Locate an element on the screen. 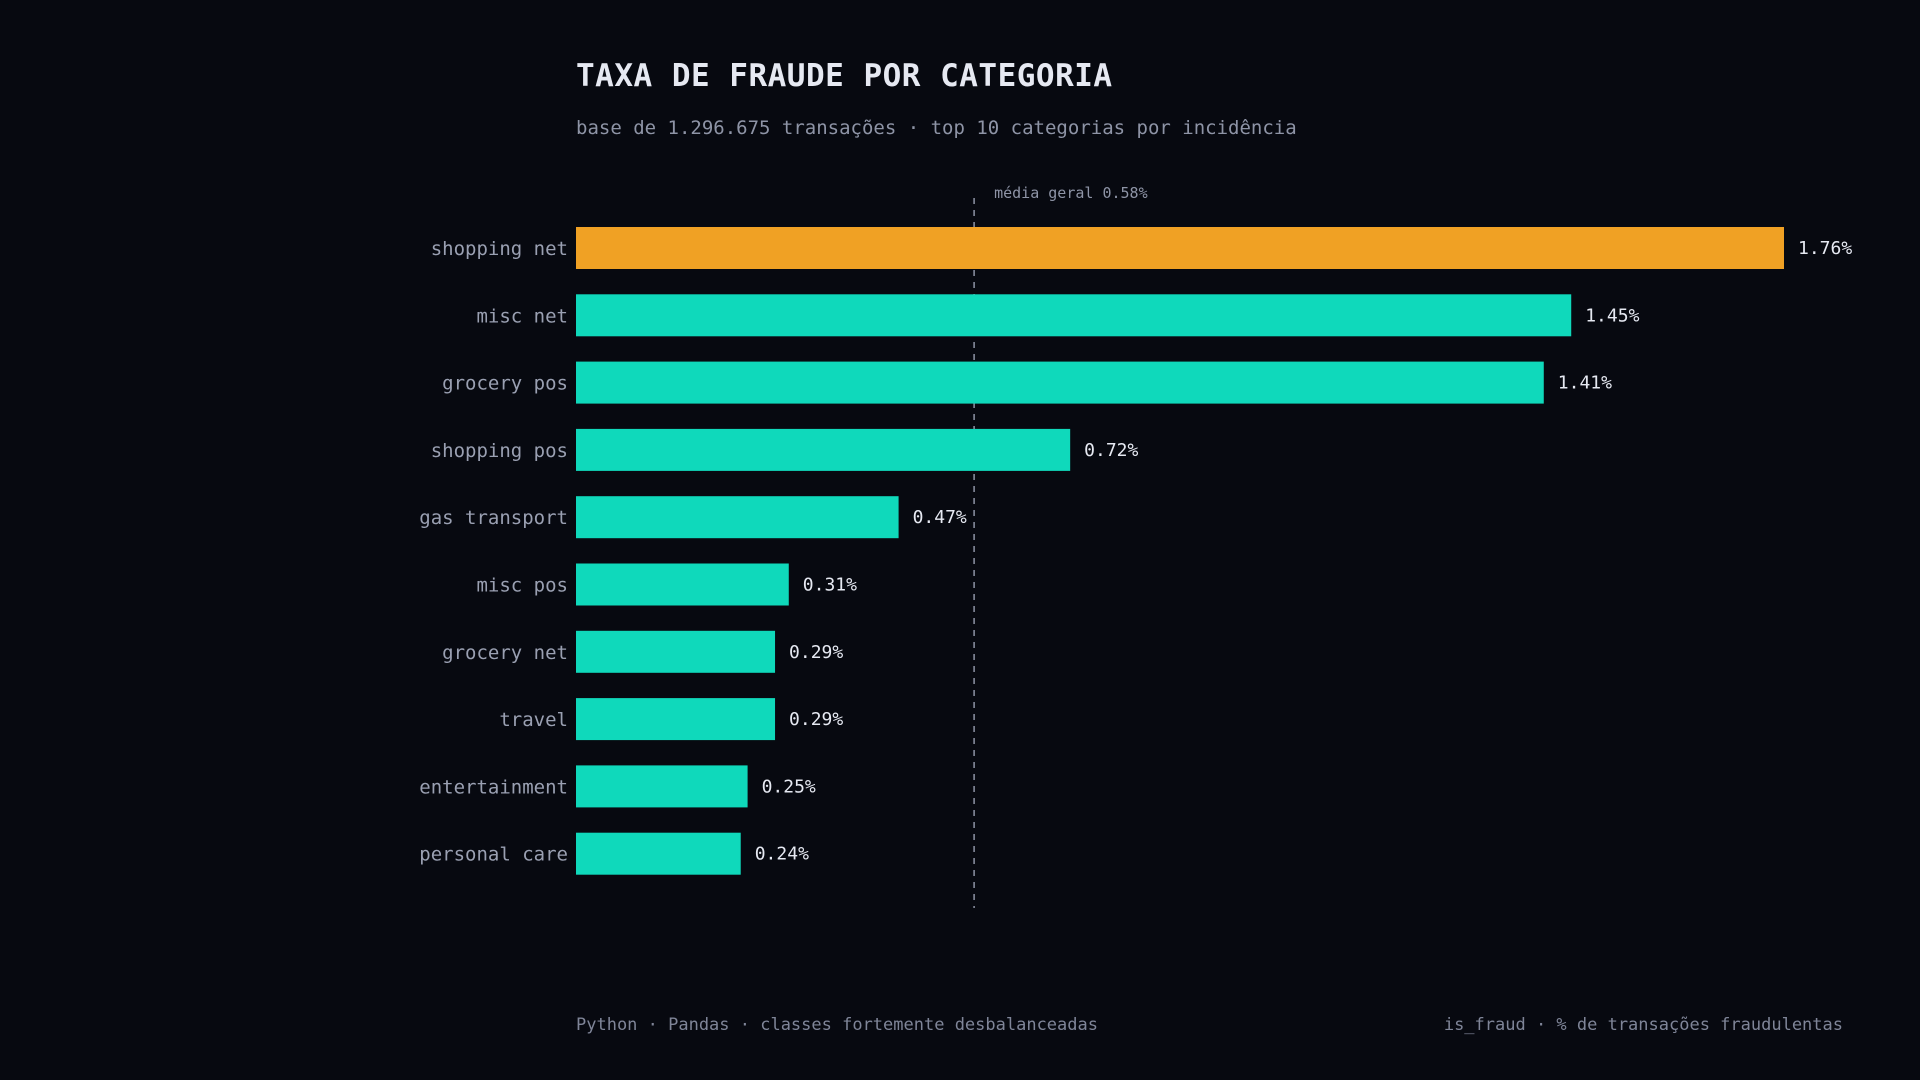  footer-right-note: is_fraud · % de transações fraudulentas is located at coordinates (1643, 1025).